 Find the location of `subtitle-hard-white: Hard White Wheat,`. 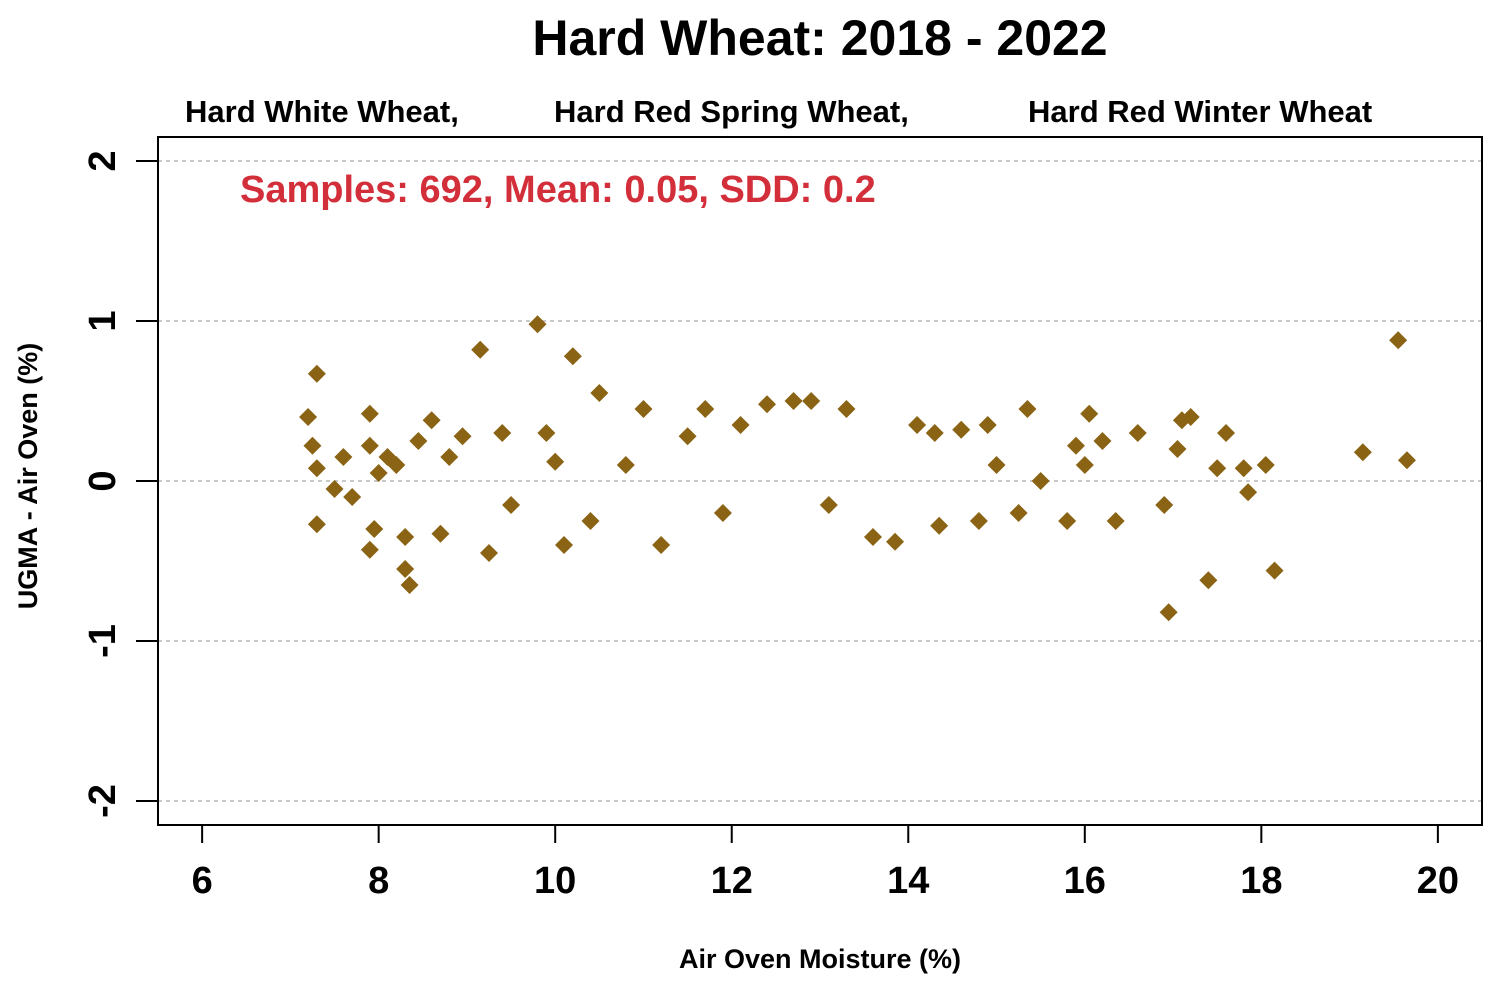

subtitle-hard-white: Hard White Wheat, is located at coordinates (322, 111).